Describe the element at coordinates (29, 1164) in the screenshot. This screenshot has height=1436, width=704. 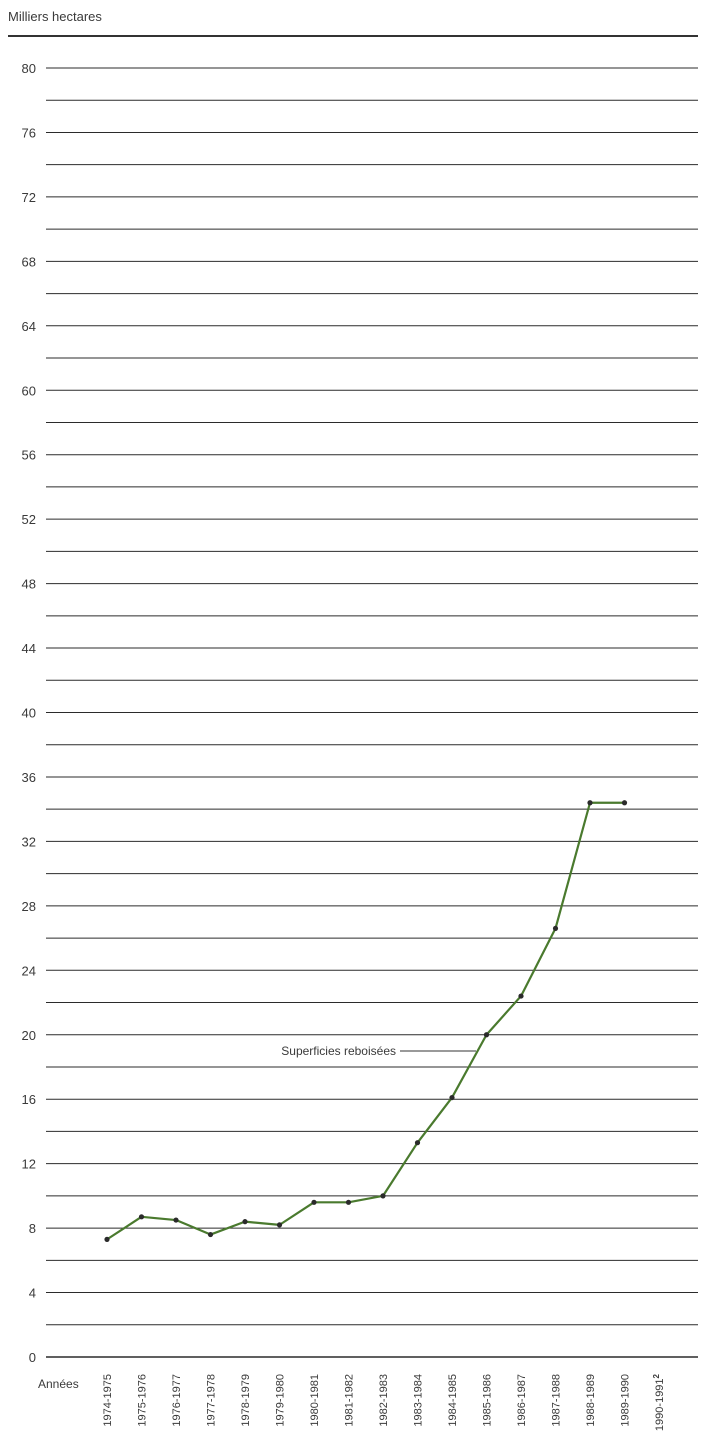
I see `y-tick-label: 12` at that location.